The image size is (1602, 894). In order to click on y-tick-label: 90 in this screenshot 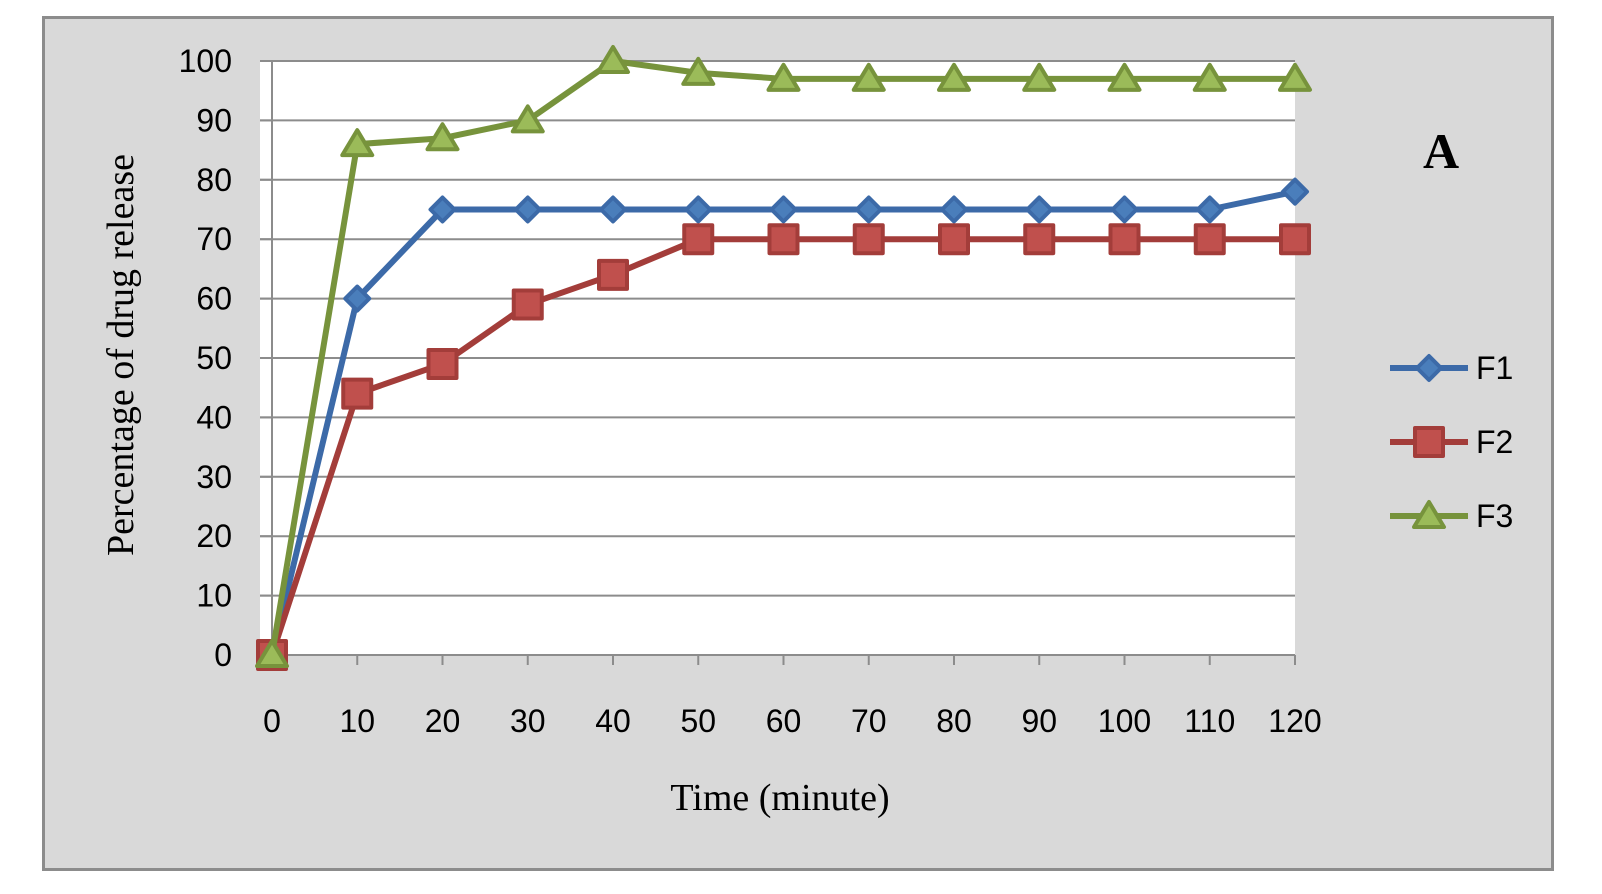, I will do `click(214, 120)`.